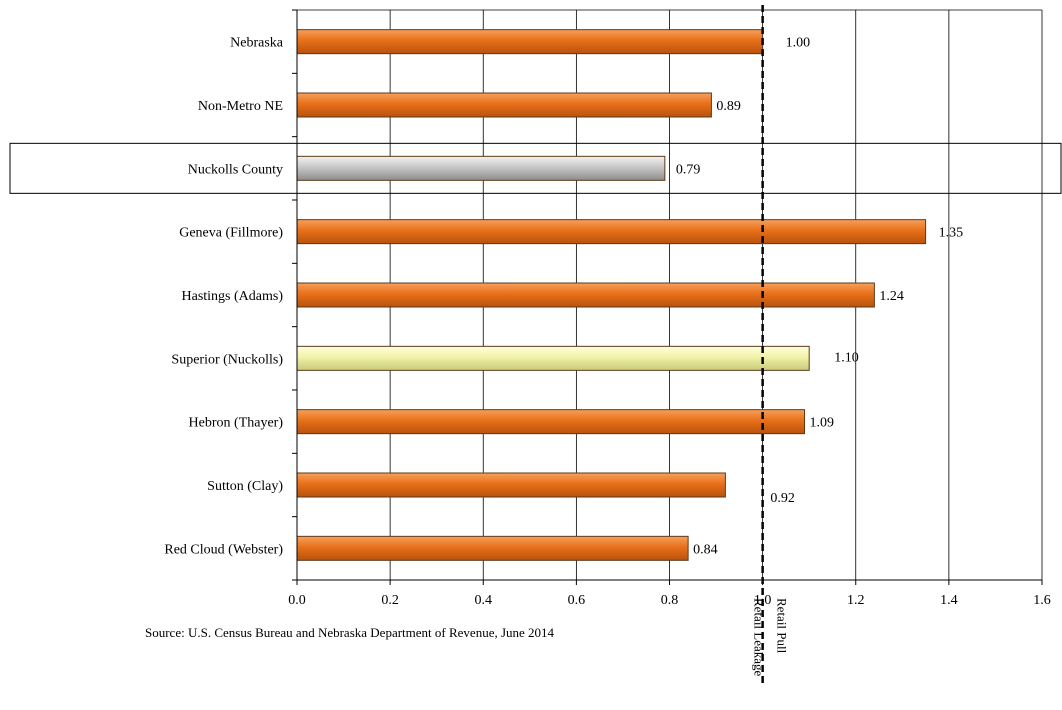  Describe the element at coordinates (235, 169) in the screenshot. I see `category-label: Nuckolls County` at that location.